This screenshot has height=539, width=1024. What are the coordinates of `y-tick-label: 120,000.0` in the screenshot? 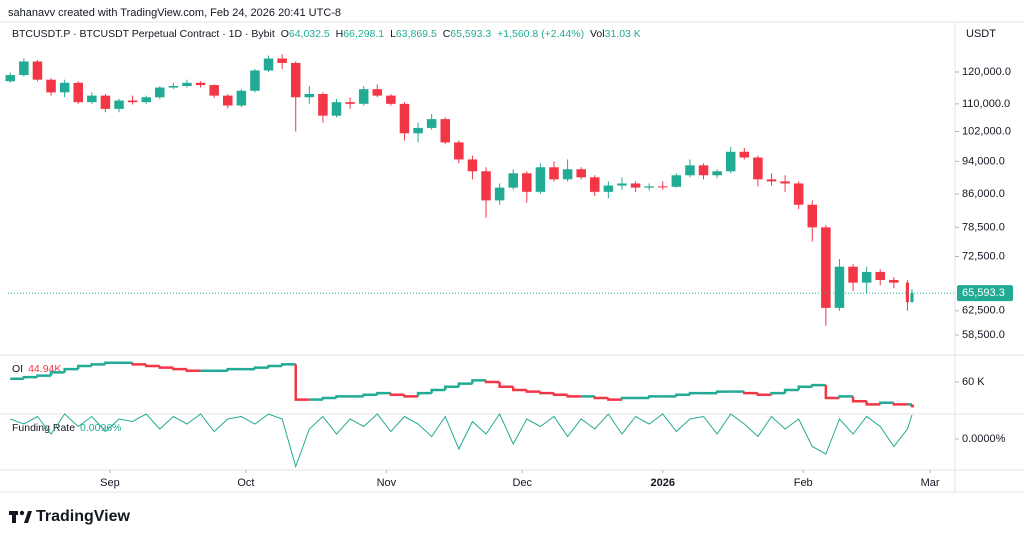 It's located at (986, 72).